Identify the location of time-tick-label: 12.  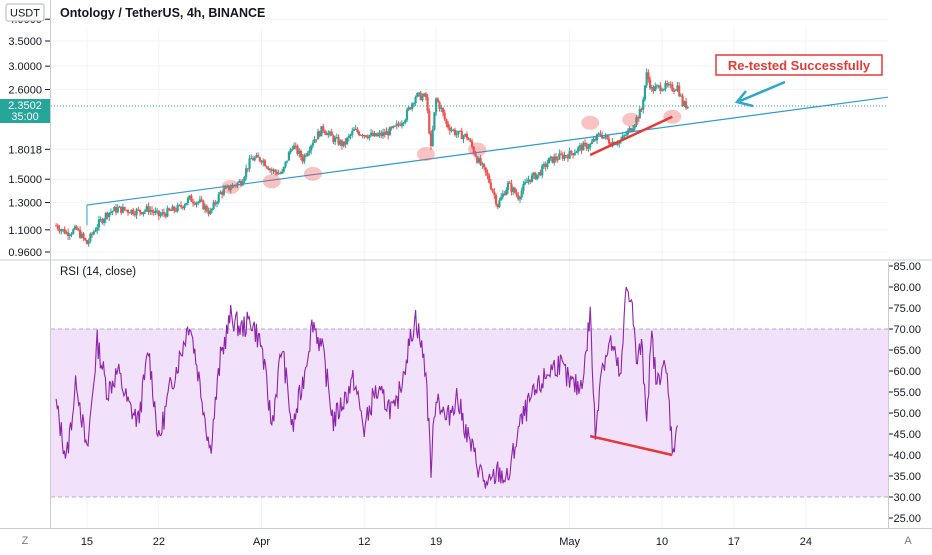
(364, 542).